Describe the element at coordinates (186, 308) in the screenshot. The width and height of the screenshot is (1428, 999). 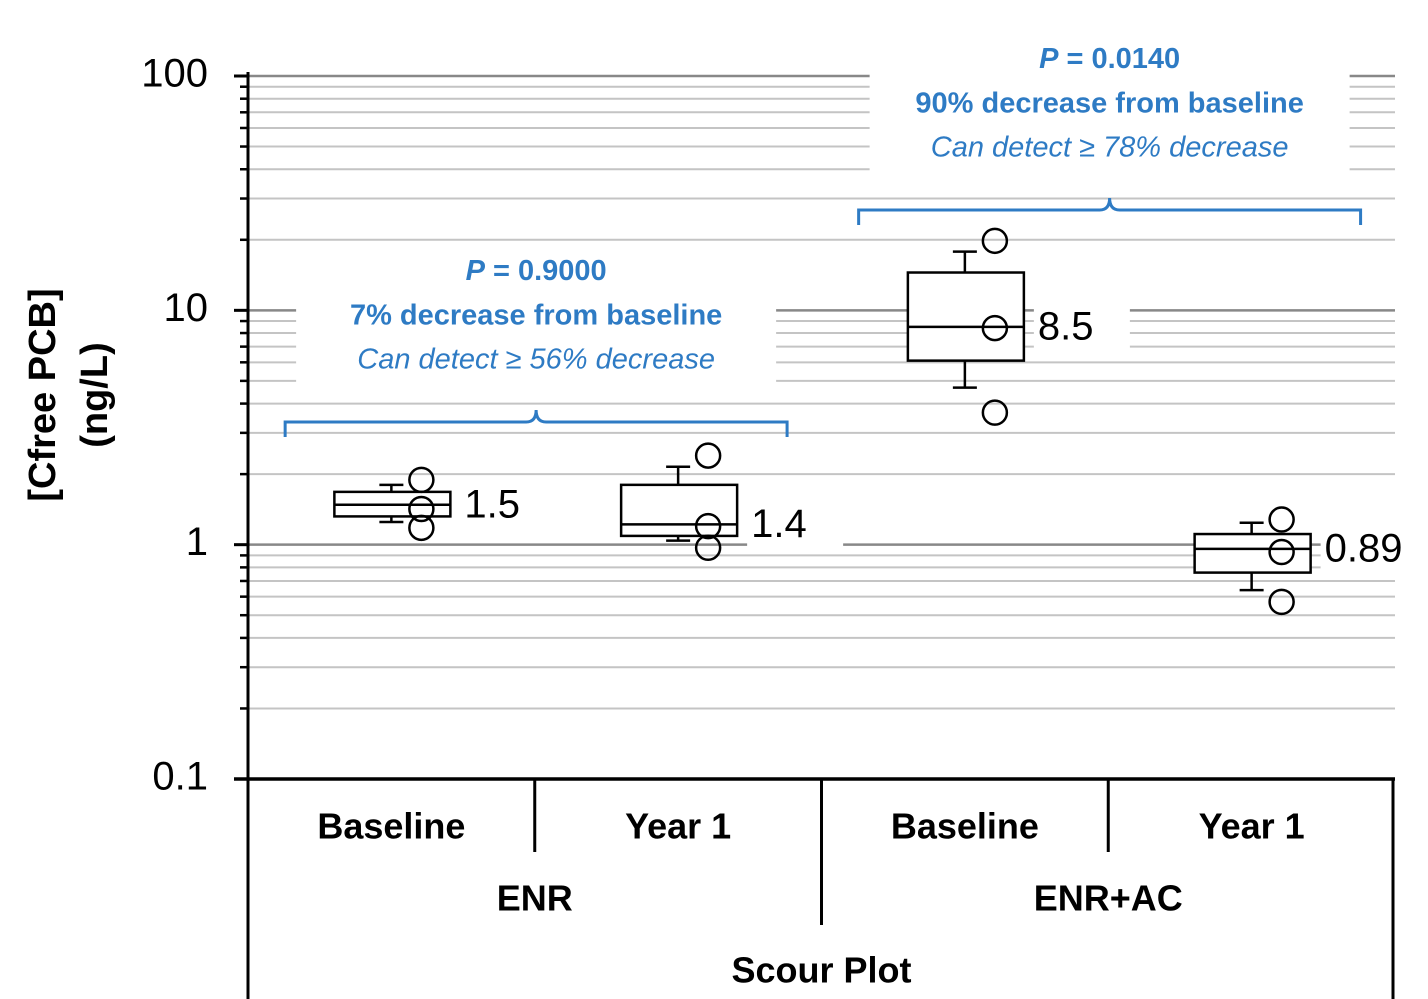
I see `y-tick-label: 10` at that location.